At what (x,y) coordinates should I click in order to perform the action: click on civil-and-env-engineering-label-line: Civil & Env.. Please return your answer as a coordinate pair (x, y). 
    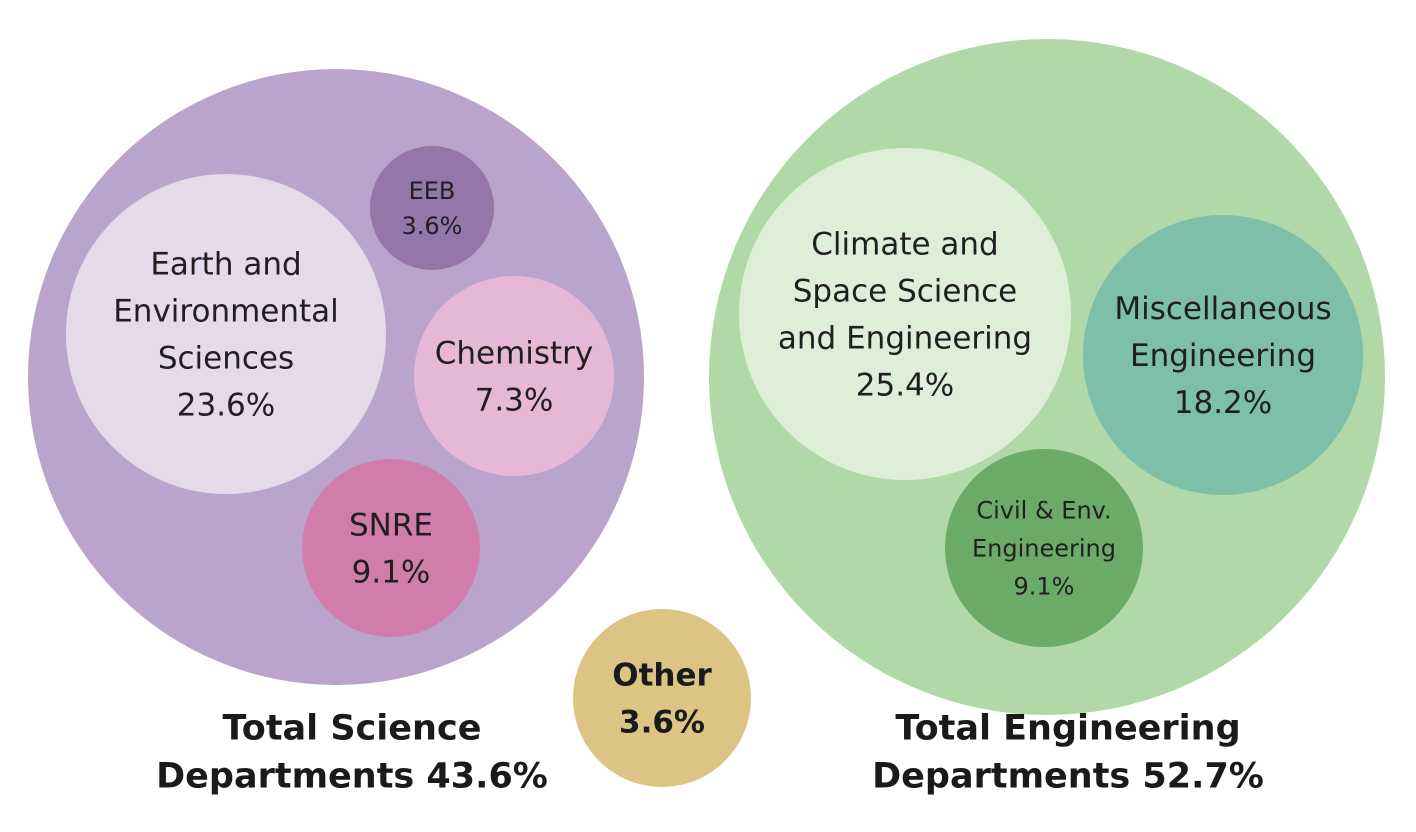
    Looking at the image, I should click on (1043, 510).